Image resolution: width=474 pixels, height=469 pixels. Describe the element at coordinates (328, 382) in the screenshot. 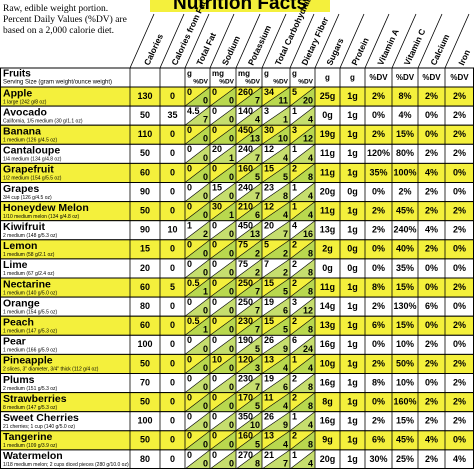

I see `cell-value: 16g` at that location.